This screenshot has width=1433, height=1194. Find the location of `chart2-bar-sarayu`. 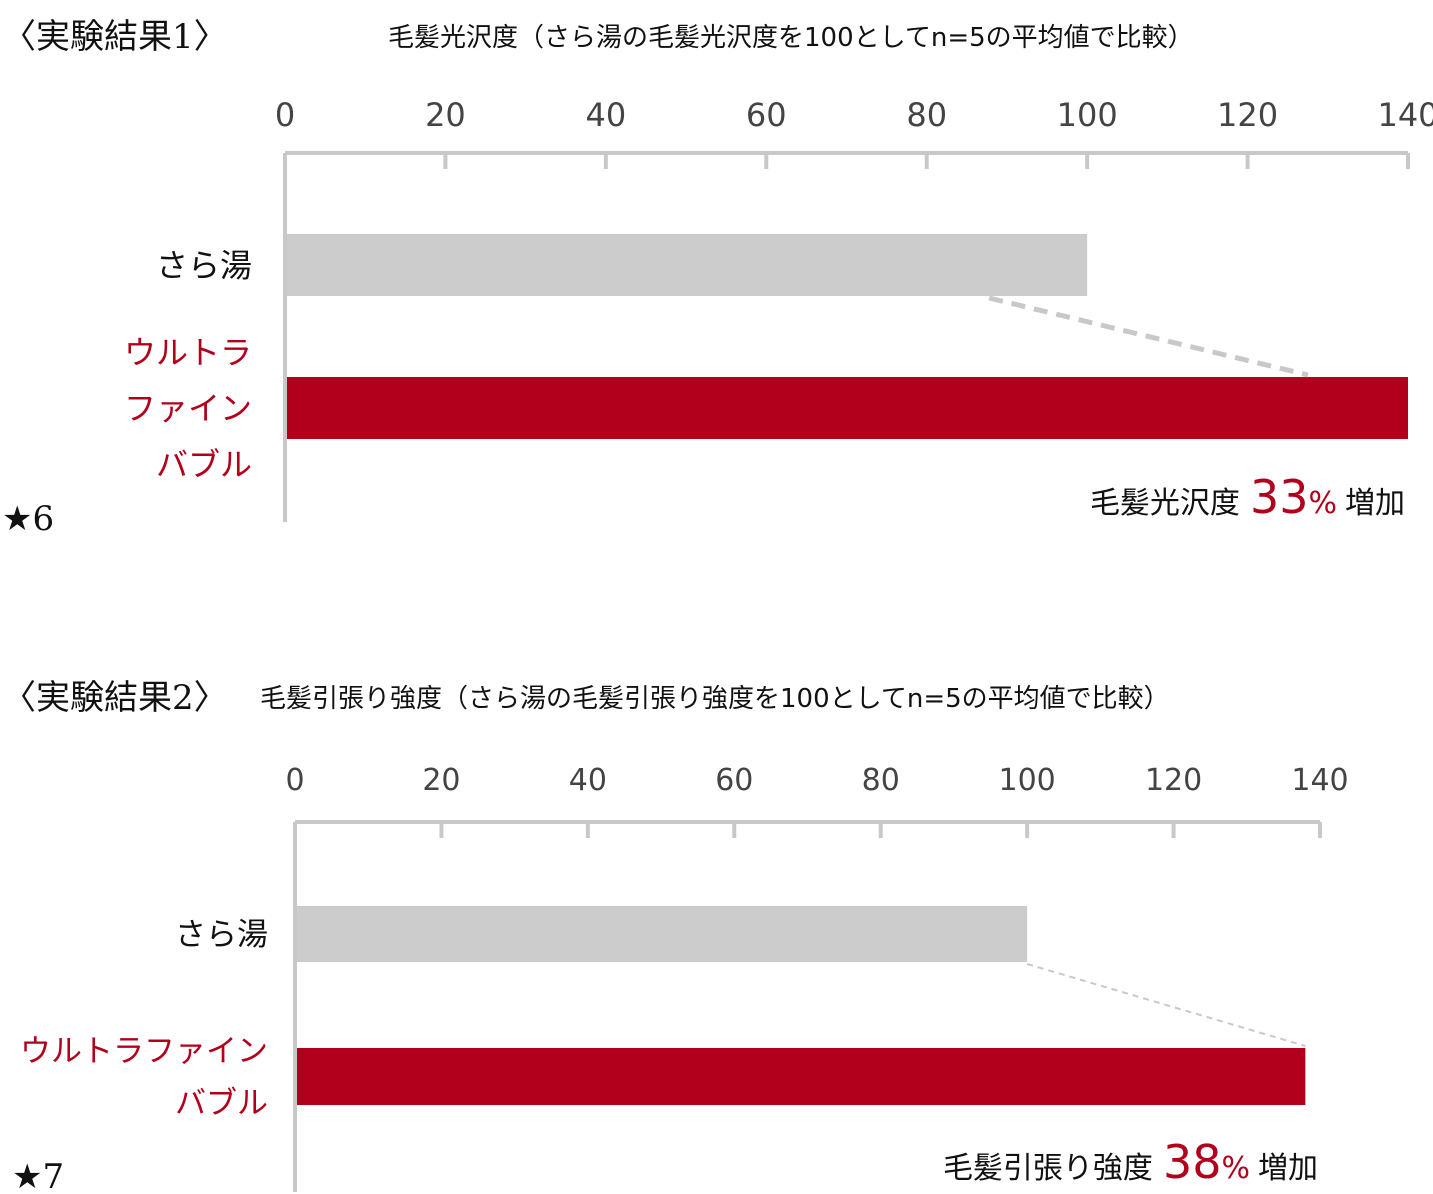

chart2-bar-sarayu is located at coordinates (661, 934).